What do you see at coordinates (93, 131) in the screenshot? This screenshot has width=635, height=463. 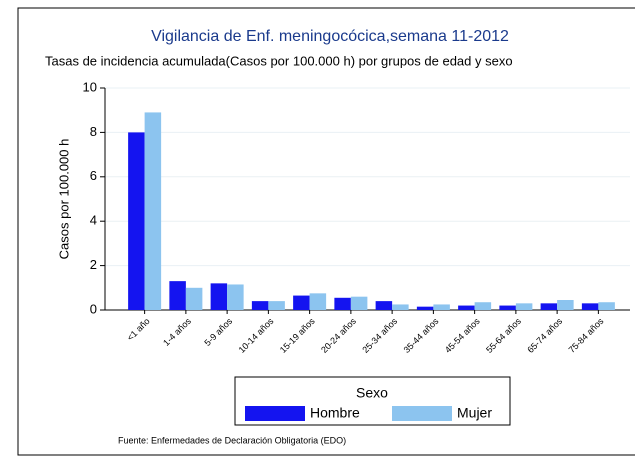 I see `y-tick-label: 8` at bounding box center [93, 131].